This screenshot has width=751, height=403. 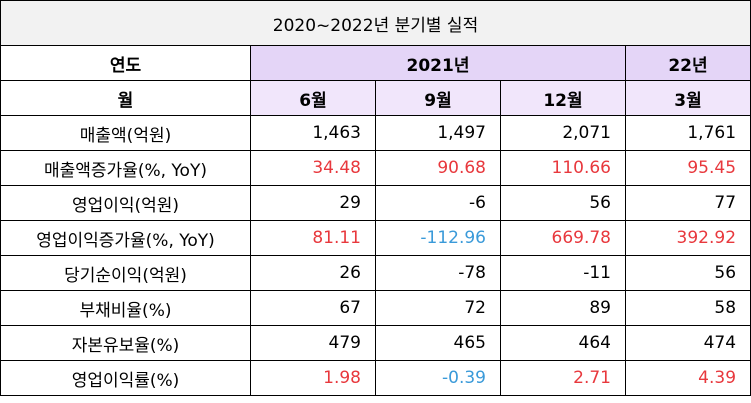 I want to click on table-row: 매출액증가율(%, YoY) 34.48 90.68 110.66 95.45, so click(x=375, y=168).